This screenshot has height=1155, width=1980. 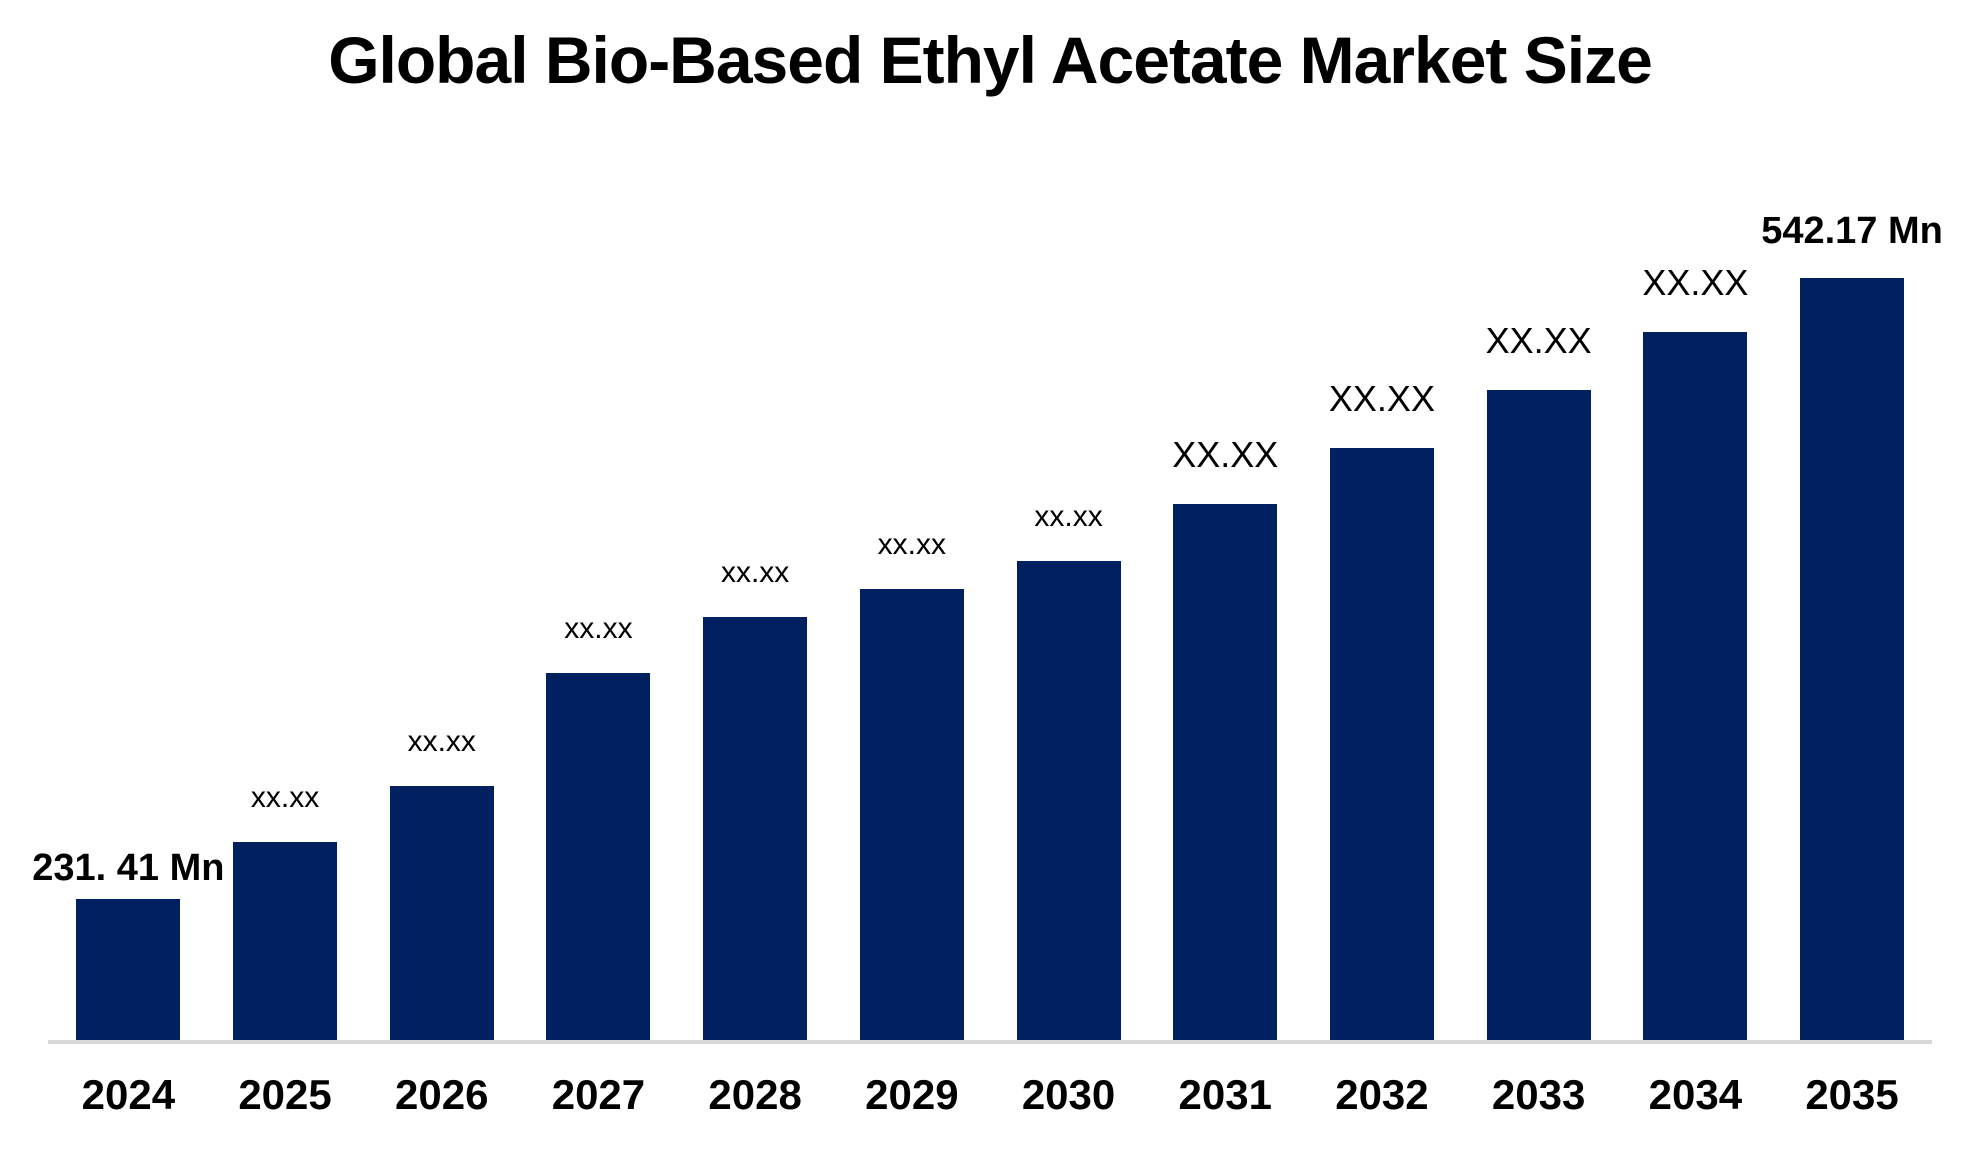 What do you see at coordinates (1381, 398) in the screenshot?
I see `bar-value-label-2032: XX.XX` at bounding box center [1381, 398].